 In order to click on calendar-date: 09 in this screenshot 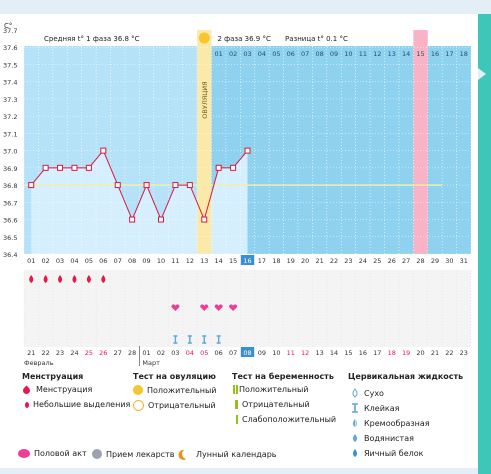, I will do `click(262, 353)`.